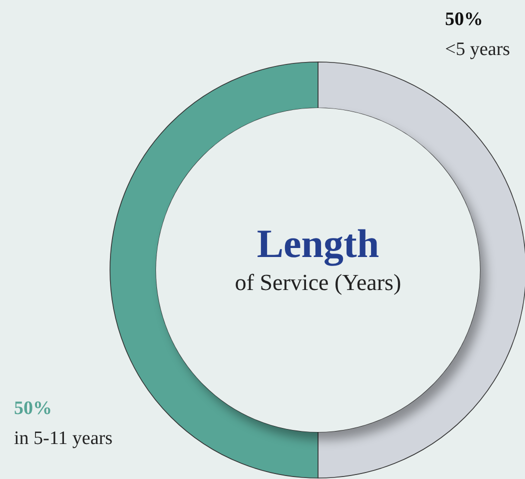 The height and width of the screenshot is (479, 525). Describe the element at coordinates (318, 283) in the screenshot. I see `text: of Service (Years)` at that location.